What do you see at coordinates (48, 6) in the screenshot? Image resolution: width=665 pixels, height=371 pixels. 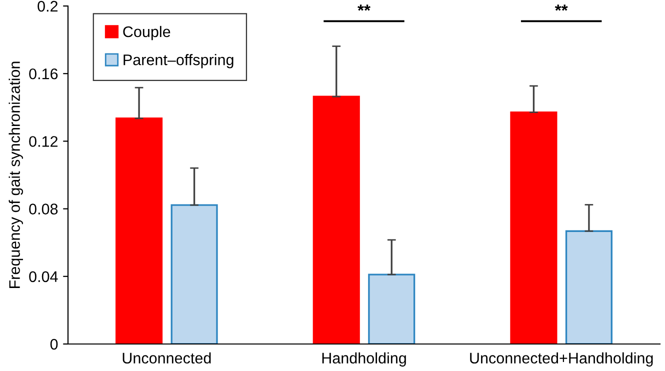 I see `y-tick-label: 0.2` at bounding box center [48, 6].